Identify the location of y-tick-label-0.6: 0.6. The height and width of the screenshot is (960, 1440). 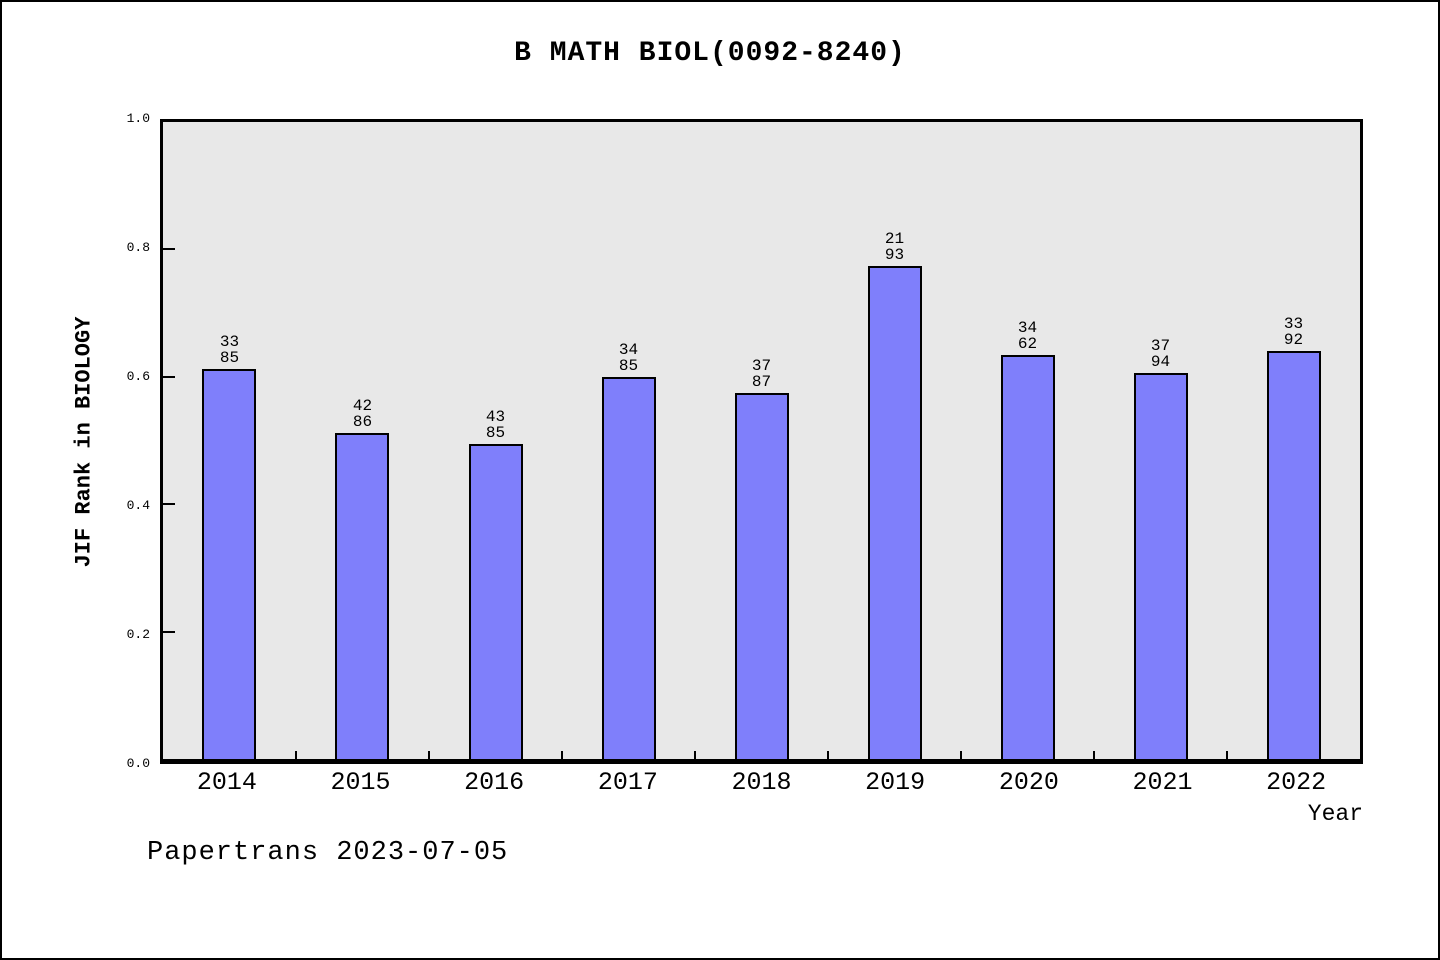
(138, 376).